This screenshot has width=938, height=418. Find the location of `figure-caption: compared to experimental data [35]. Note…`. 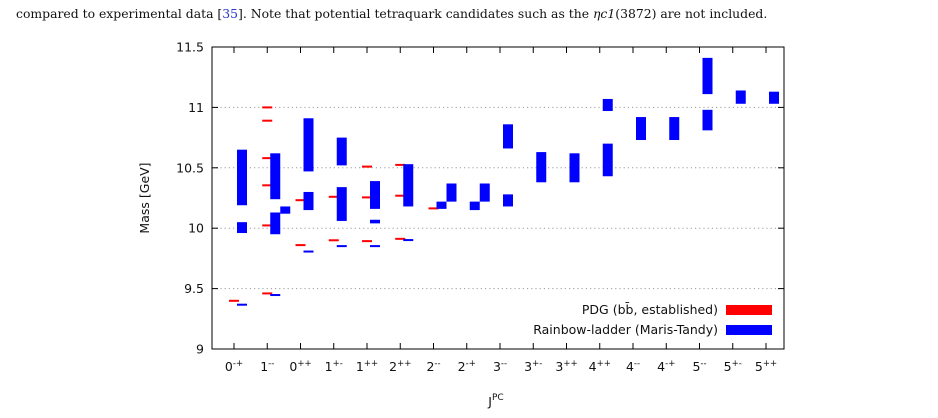

figure-caption: compared to experimental data [35]. Note… is located at coordinates (471, 13).